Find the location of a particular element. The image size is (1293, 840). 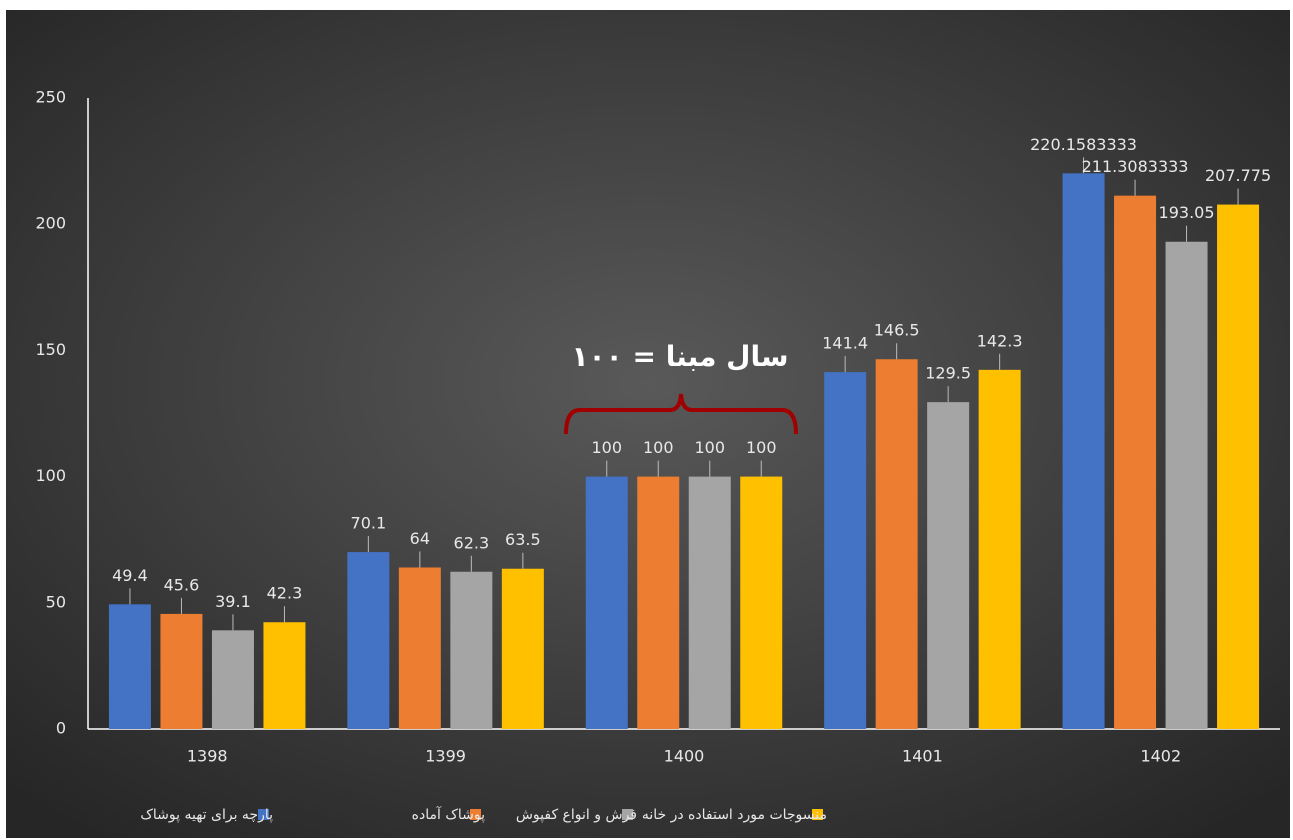

data-label: 42.3 is located at coordinates (285, 593).